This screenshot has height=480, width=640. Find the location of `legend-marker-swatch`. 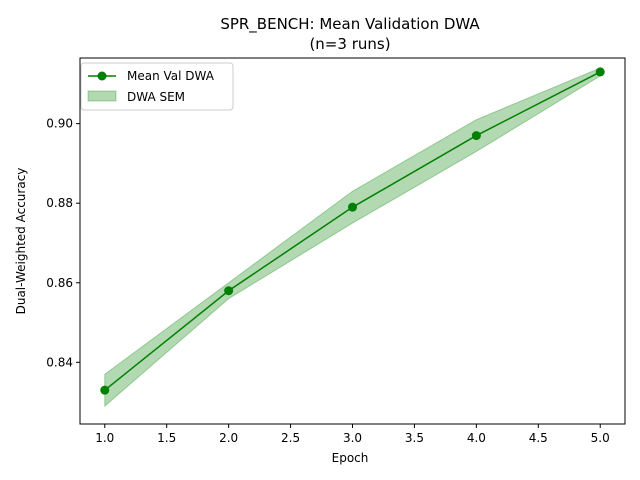

legend-marker-swatch is located at coordinates (102, 76).